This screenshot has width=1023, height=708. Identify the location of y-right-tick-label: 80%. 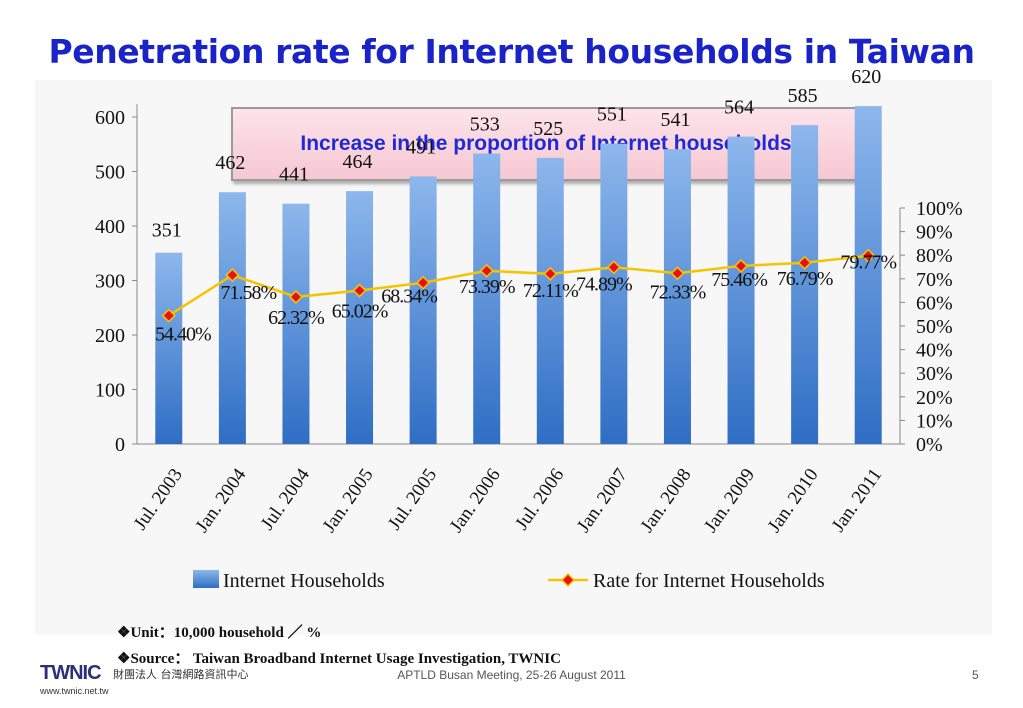
(934, 256).